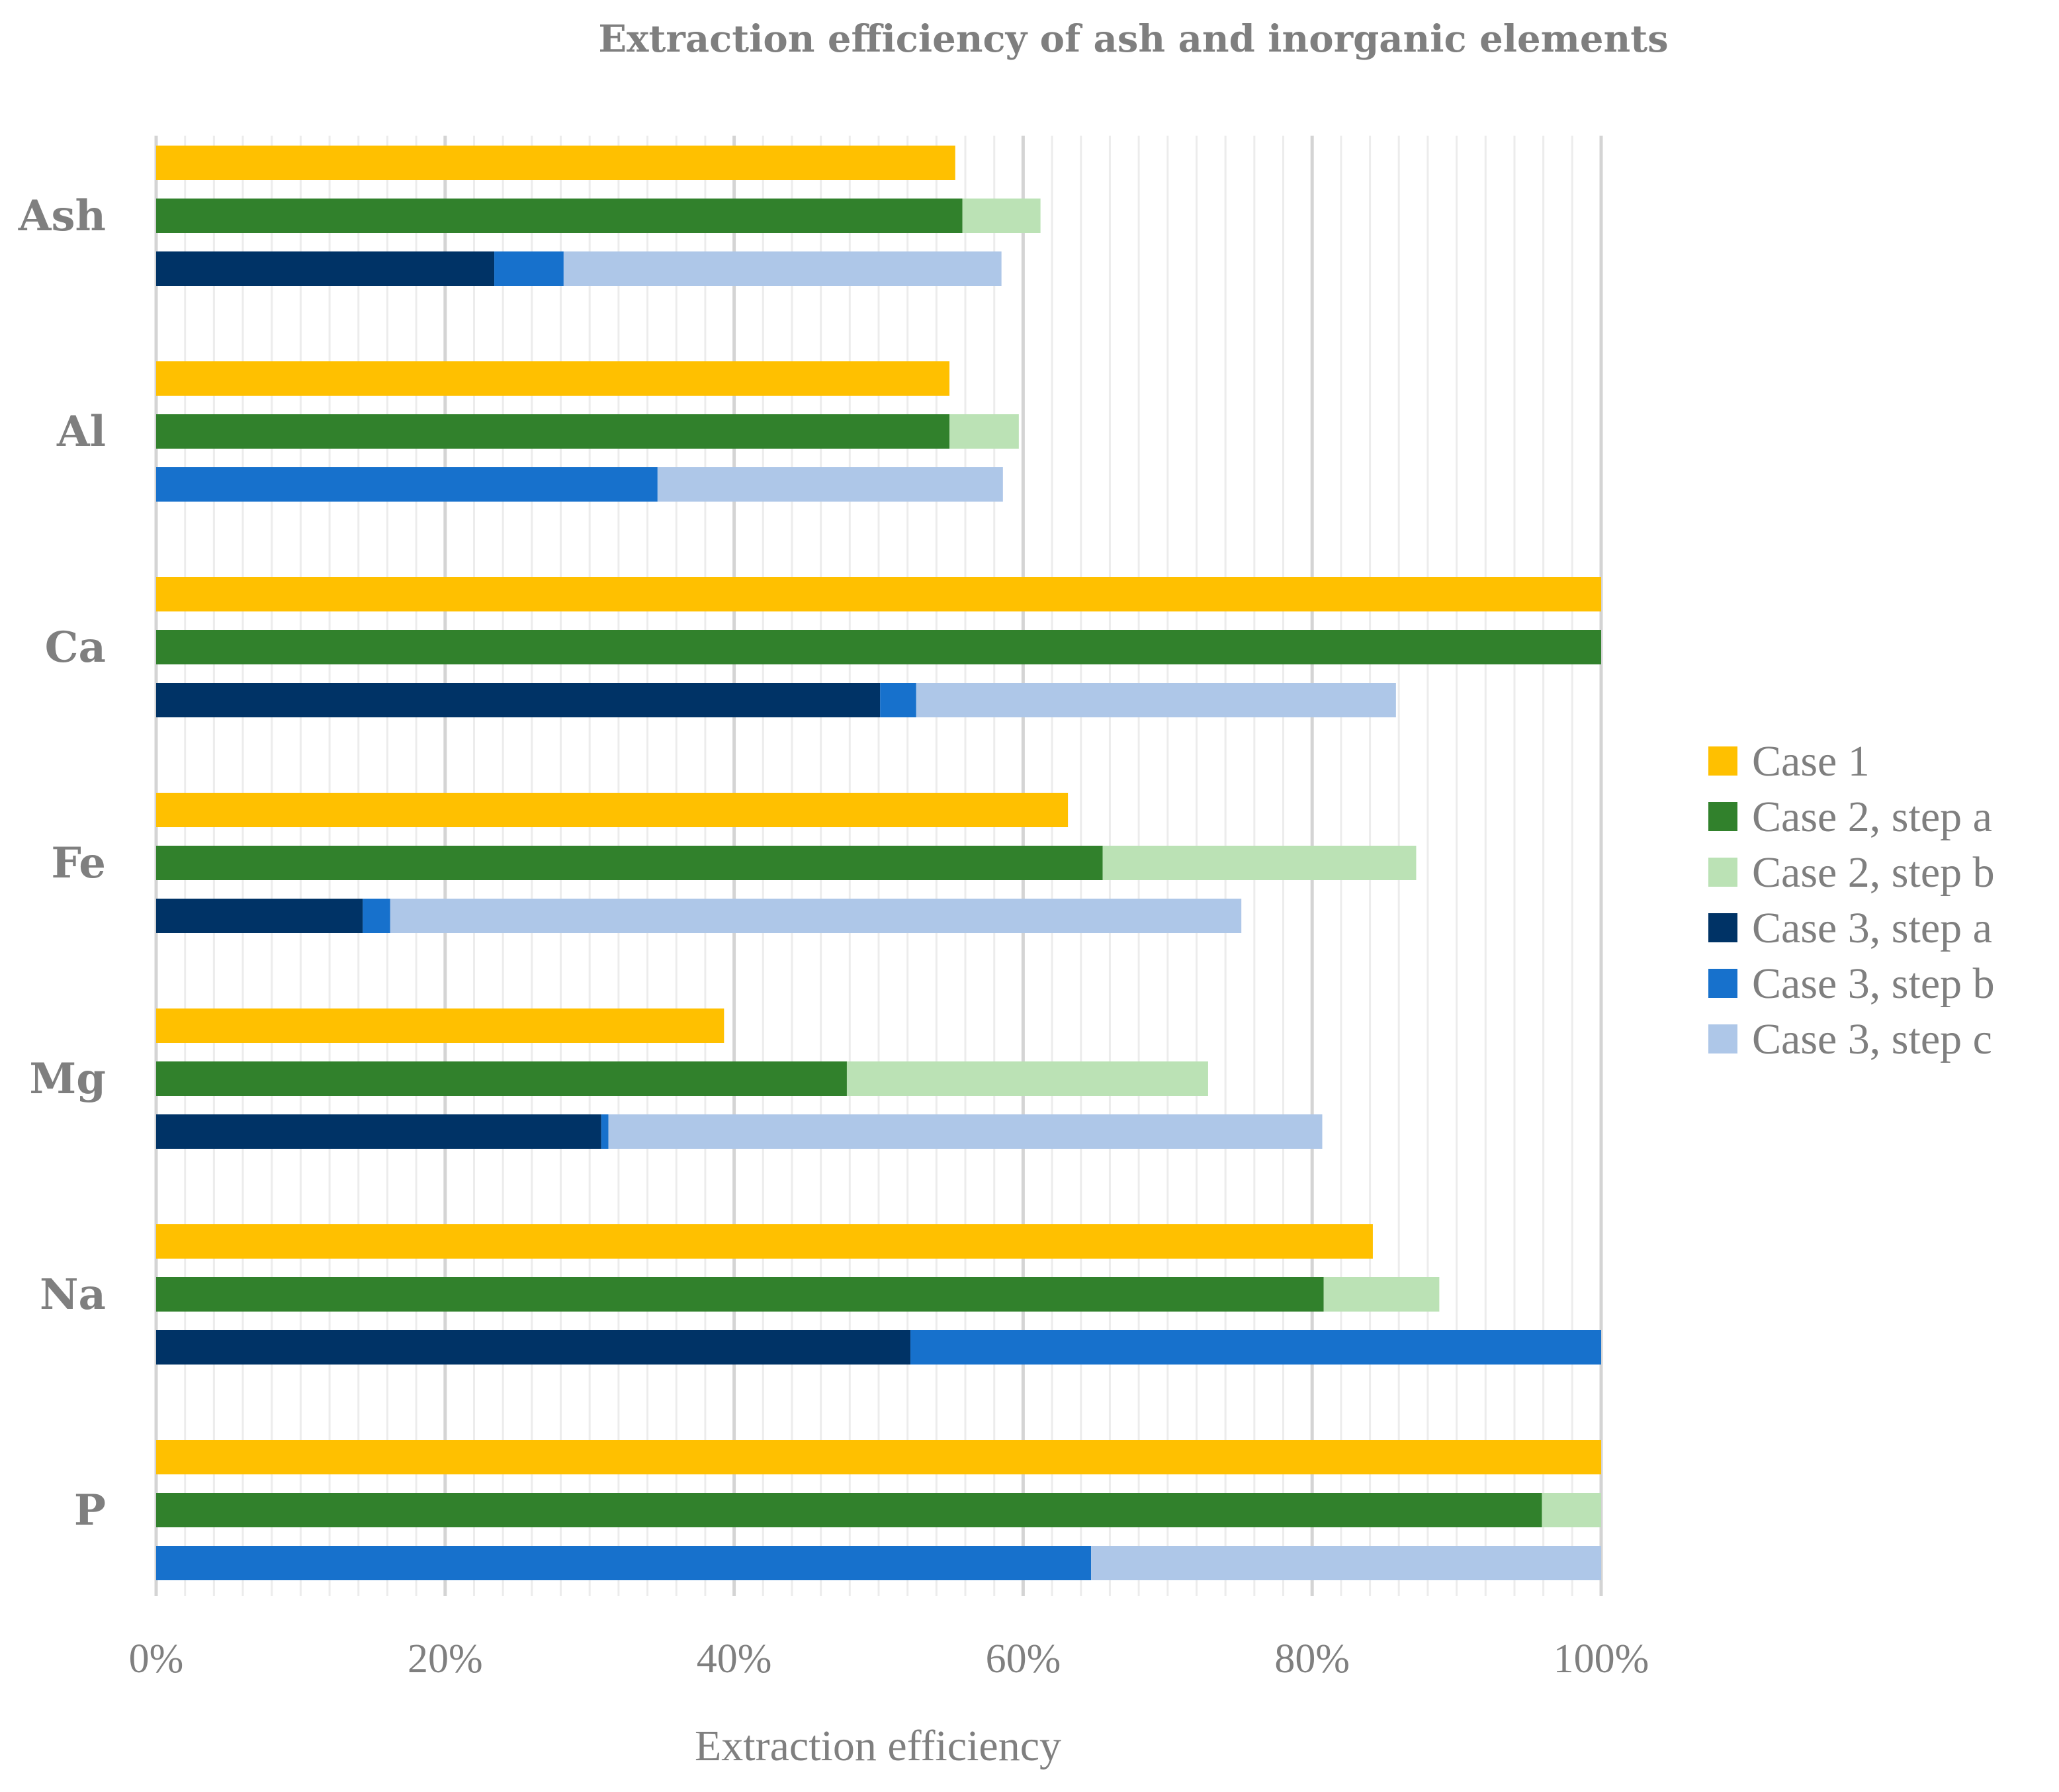 Image resolution: width=2059 pixels, height=1792 pixels. Describe the element at coordinates (1571, 1510) in the screenshot. I see `bar-p-case-2-step-b` at that location.